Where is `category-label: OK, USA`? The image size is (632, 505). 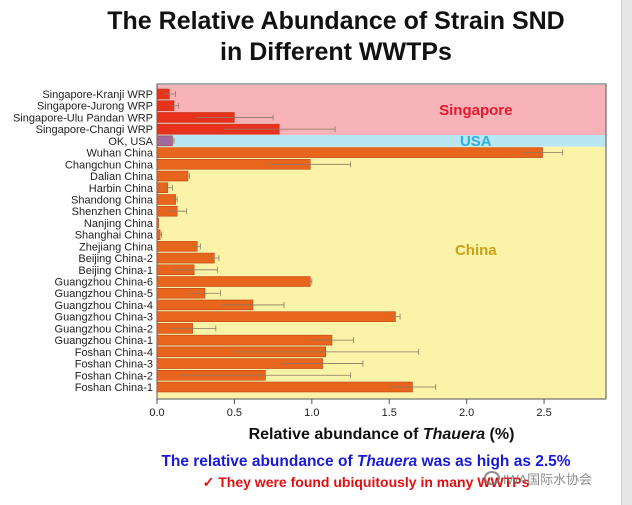 category-label: OK, USA is located at coordinates (130, 142).